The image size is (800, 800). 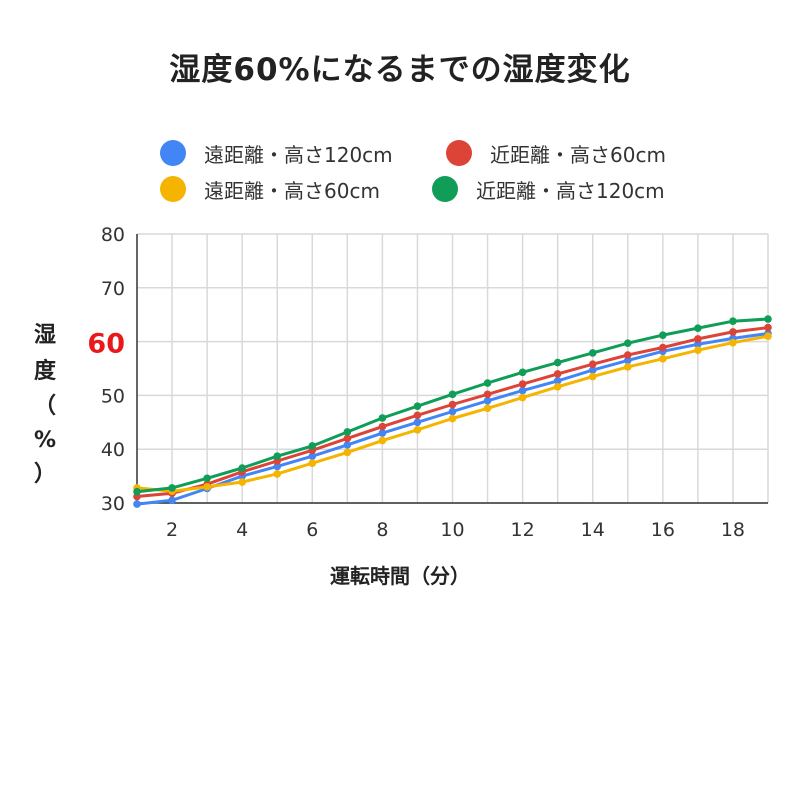 I want to click on x-tick-label: 6, so click(x=312, y=530).